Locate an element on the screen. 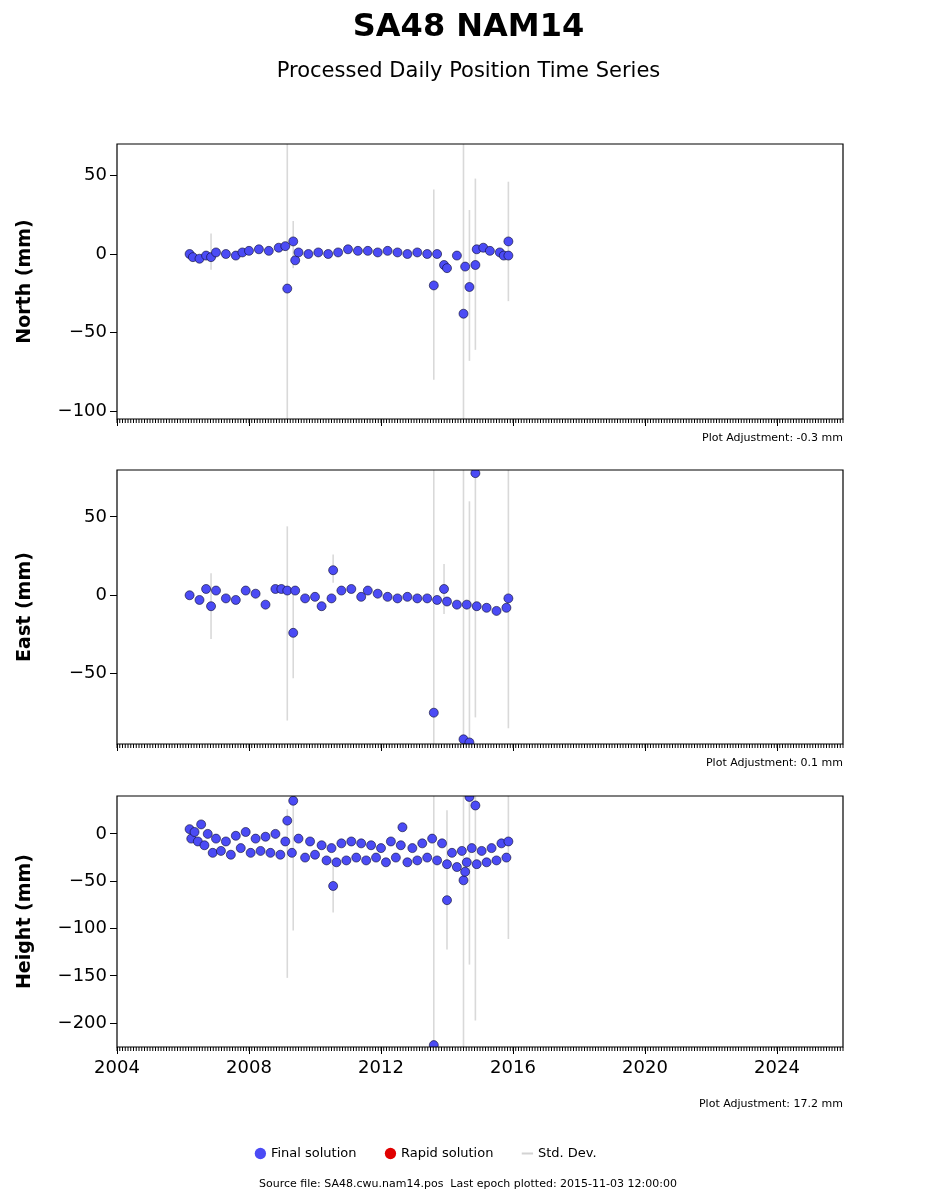  text: Plot Adjustment: 17.2 mm is located at coordinates (770, 1104).